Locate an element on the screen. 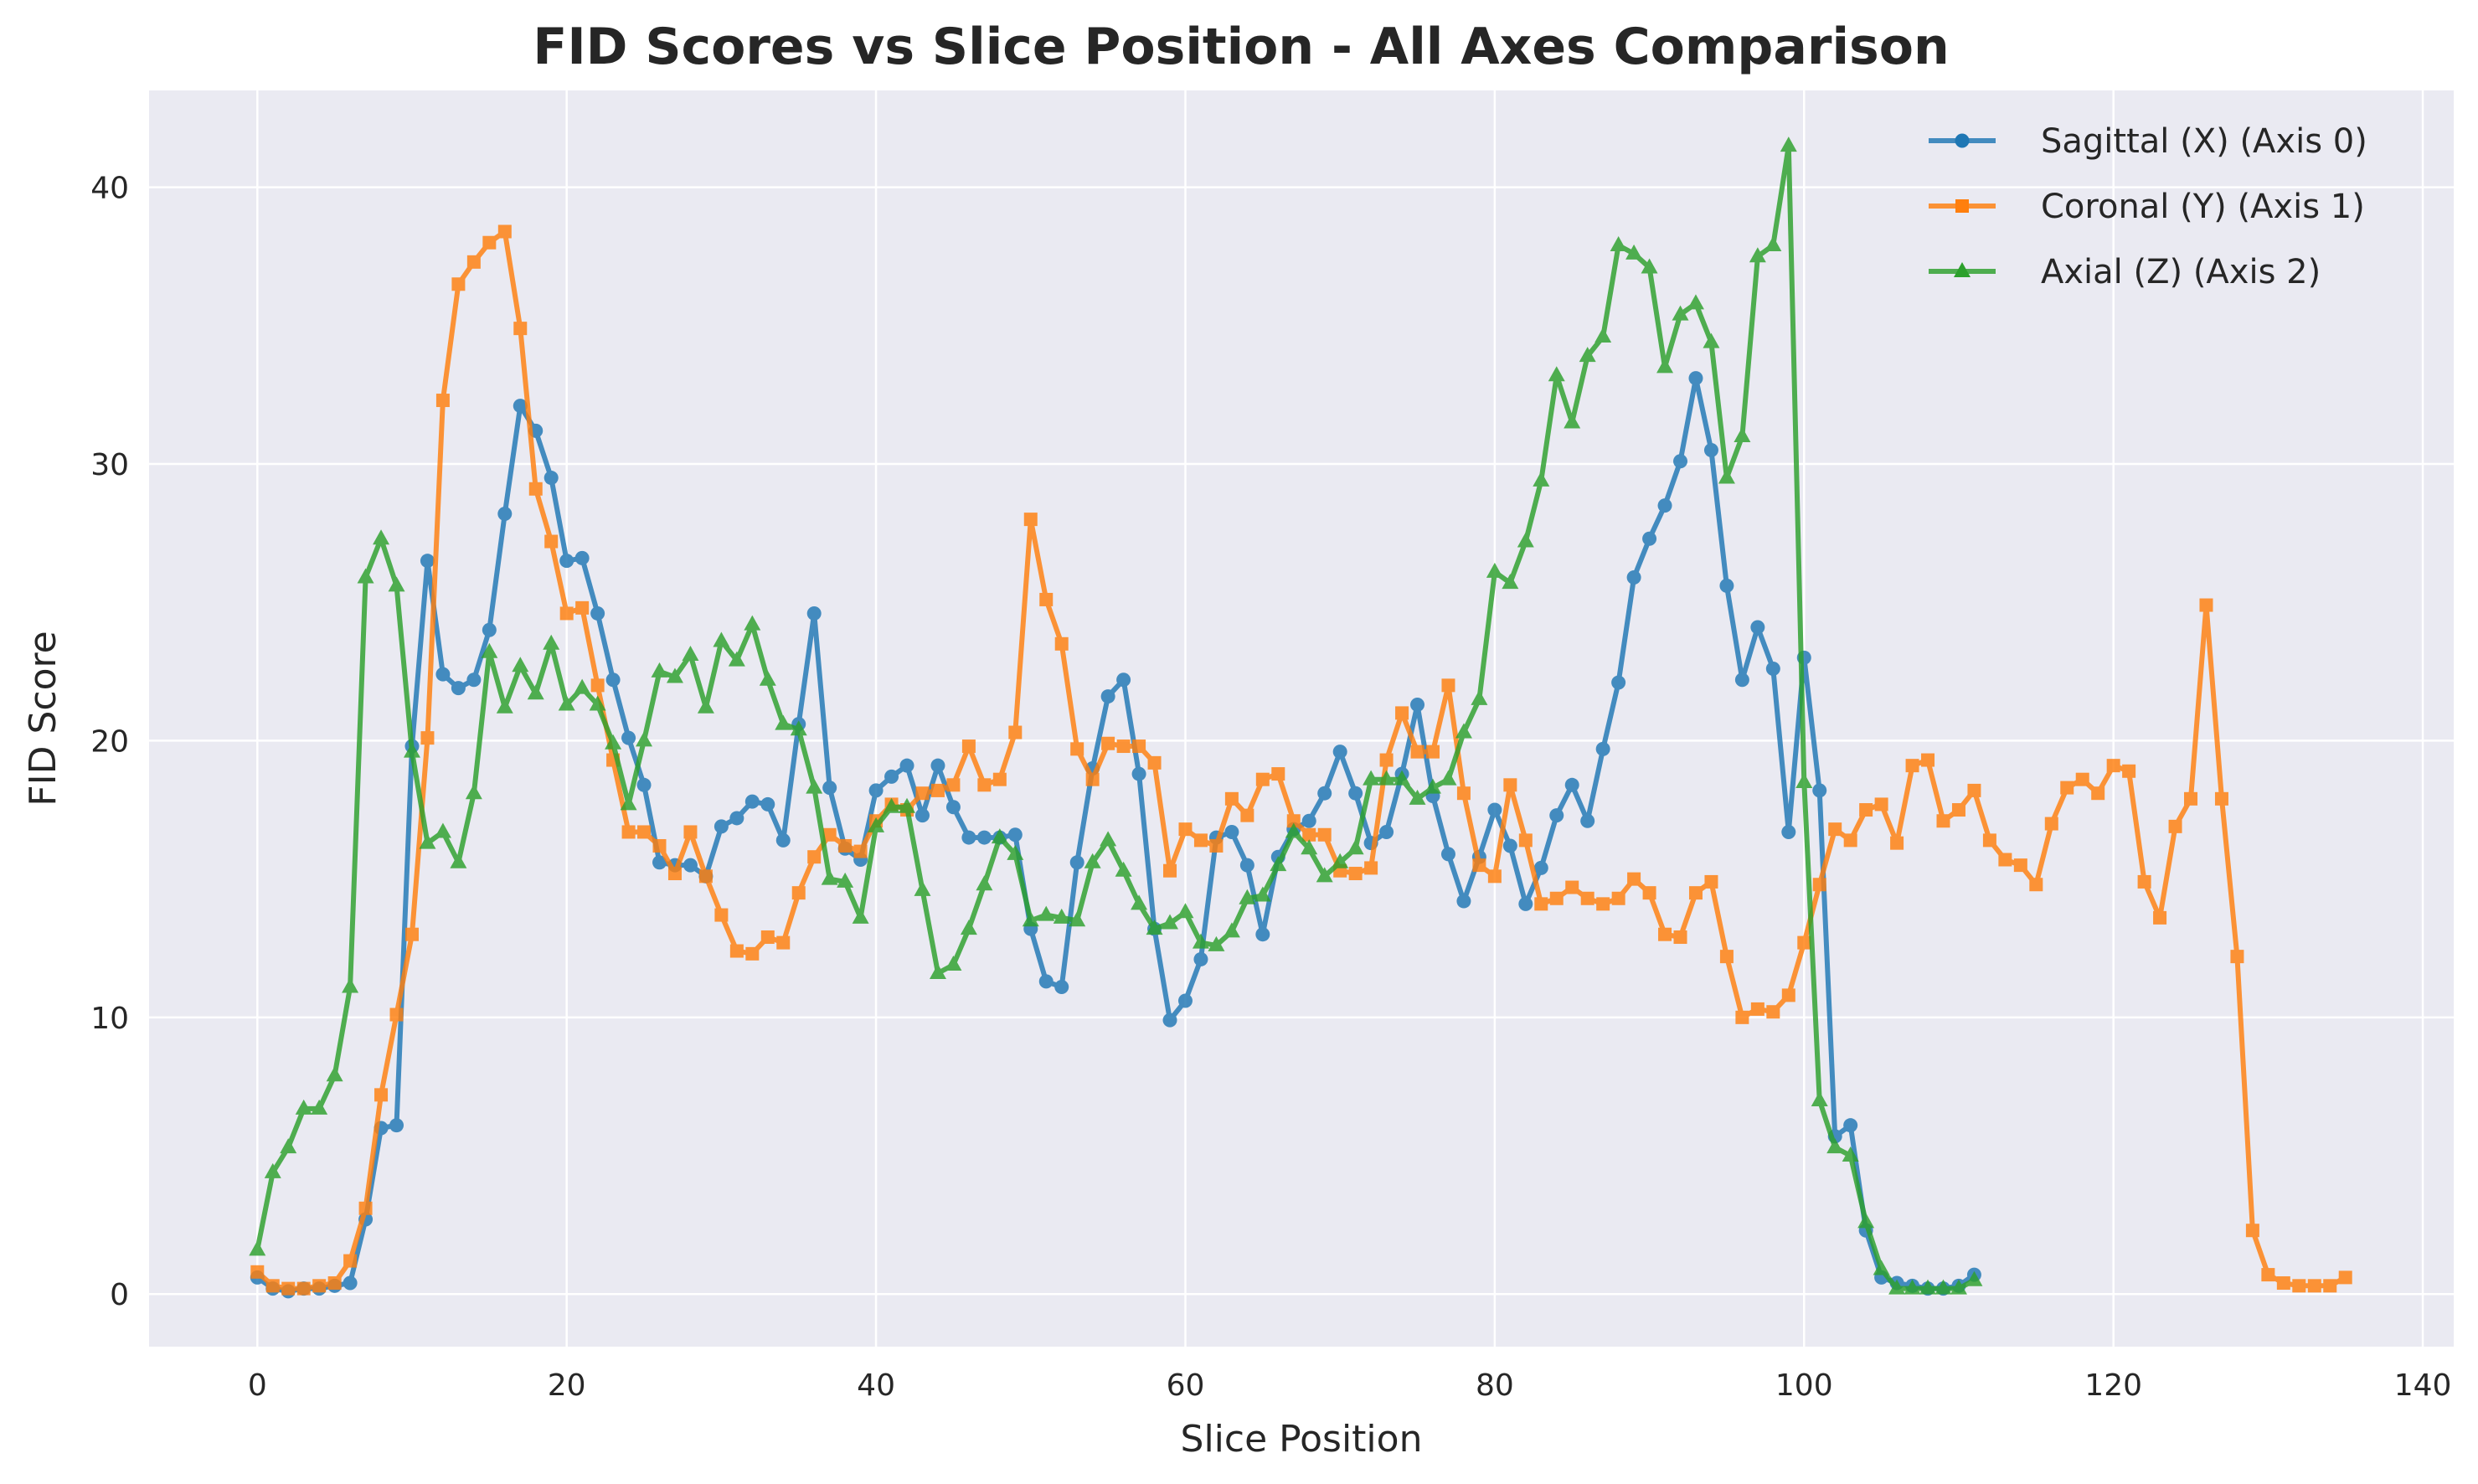  x-axis-label: Slice Position is located at coordinates (1302, 1439).